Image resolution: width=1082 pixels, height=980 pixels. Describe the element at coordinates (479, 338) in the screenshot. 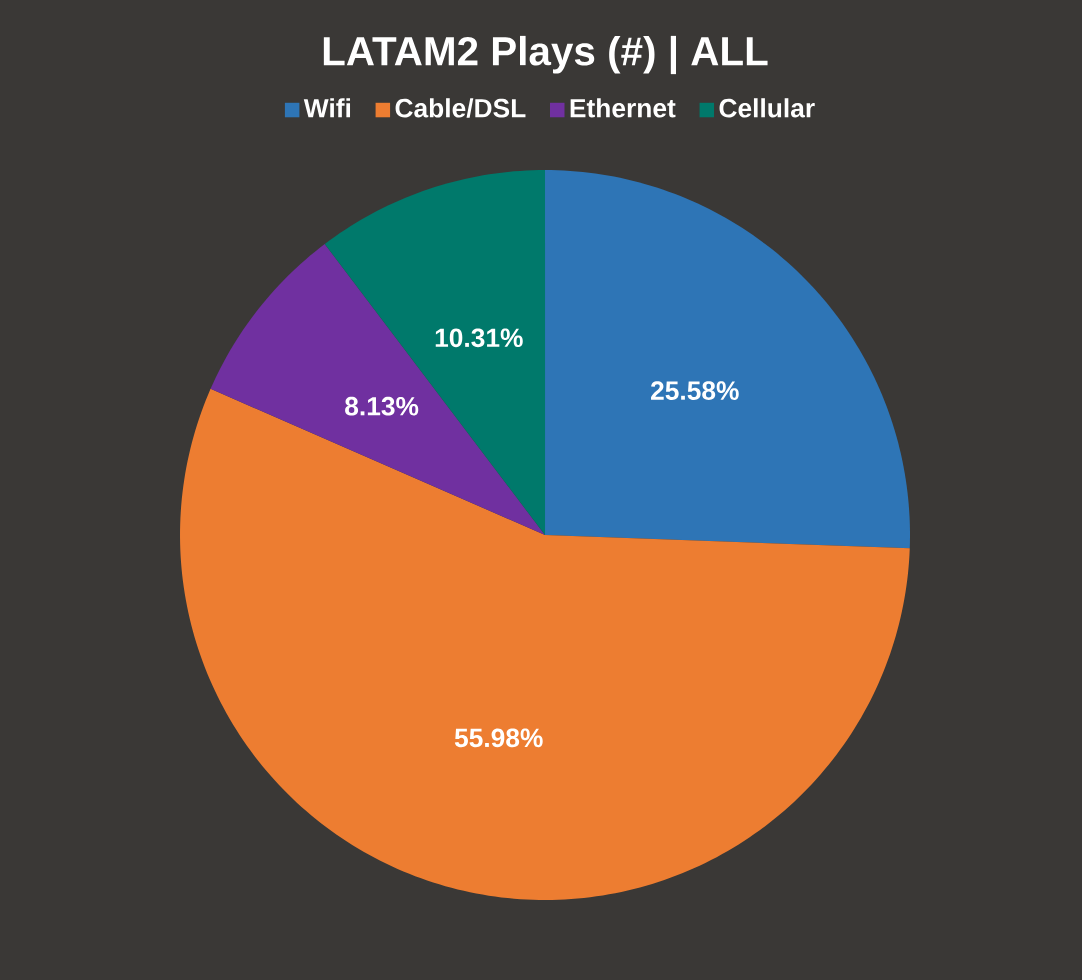

I see `data-label: 10.31%` at that location.